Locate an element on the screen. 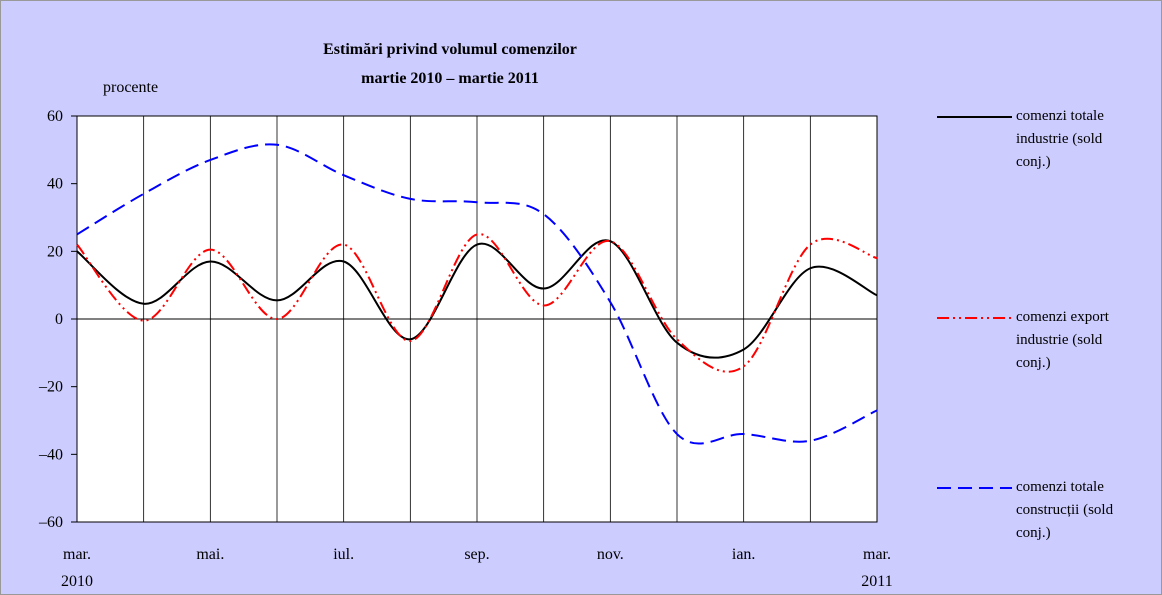 This screenshot has height=595, width=1162. y-tick-label: 20 is located at coordinates (55, 251).